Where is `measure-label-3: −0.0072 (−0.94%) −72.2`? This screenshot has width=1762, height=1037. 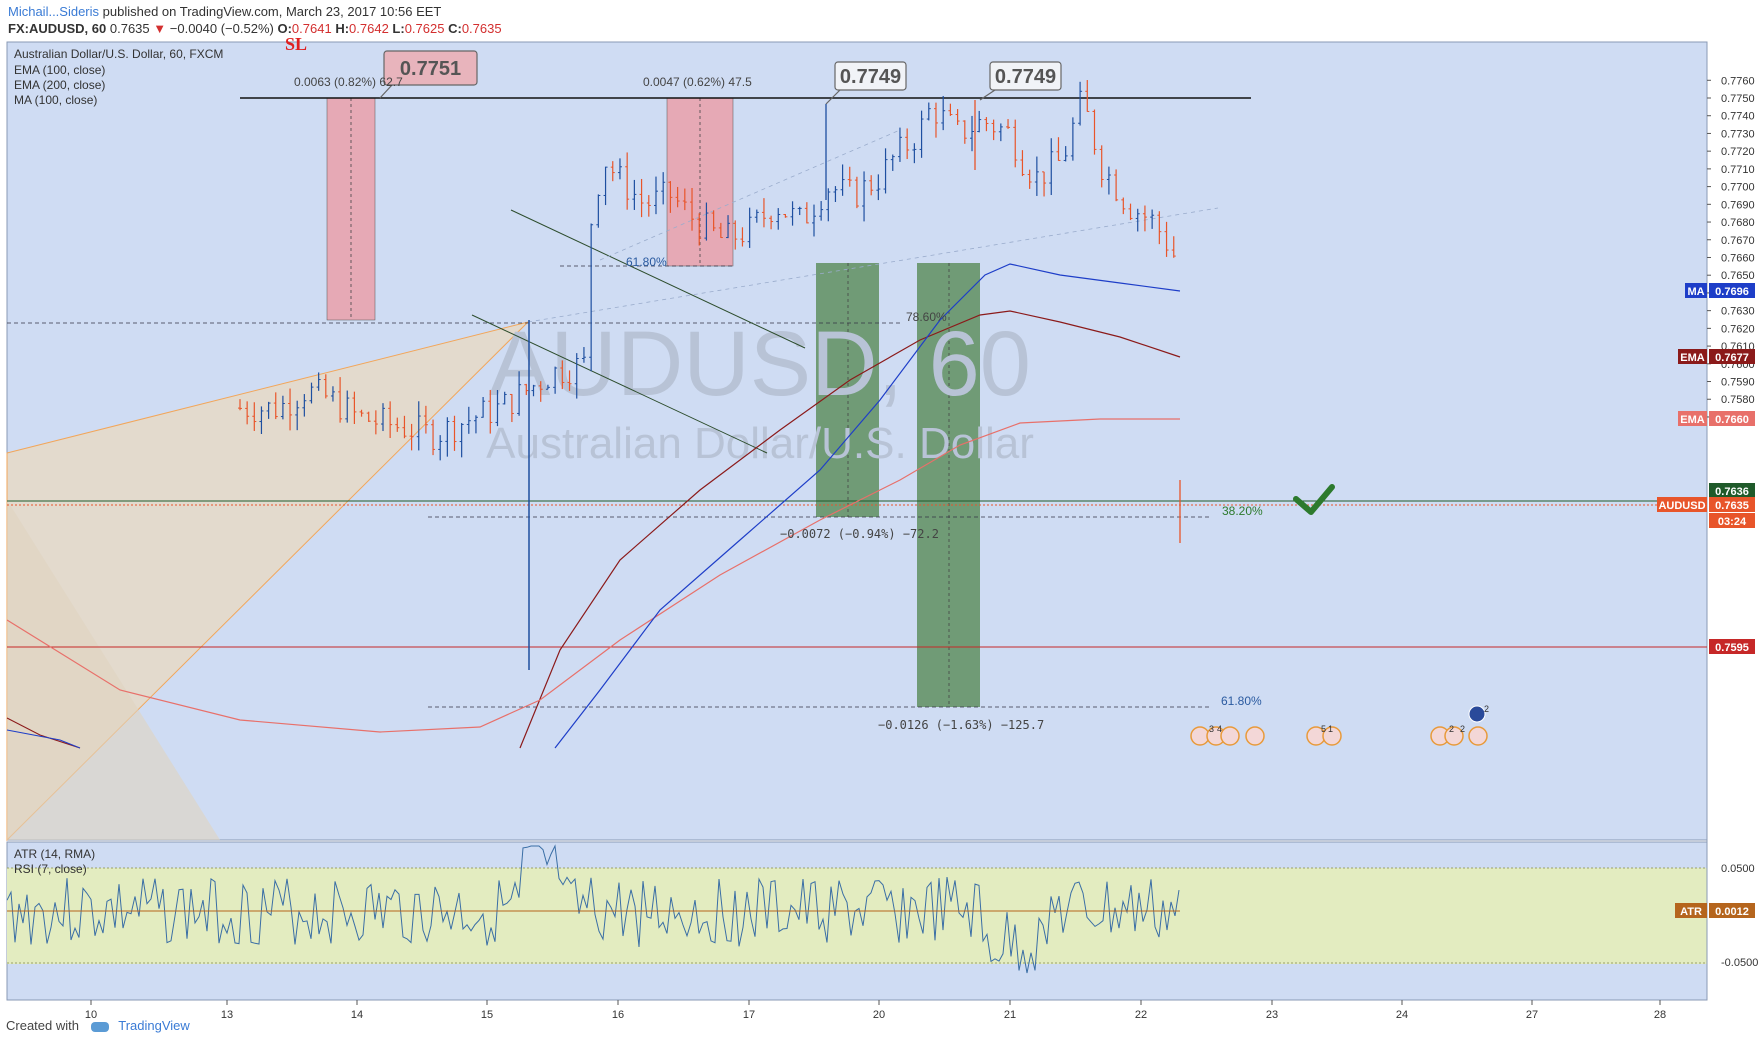
measure-label-3: −0.0072 (−0.94%) −72.2 is located at coordinates (859, 534).